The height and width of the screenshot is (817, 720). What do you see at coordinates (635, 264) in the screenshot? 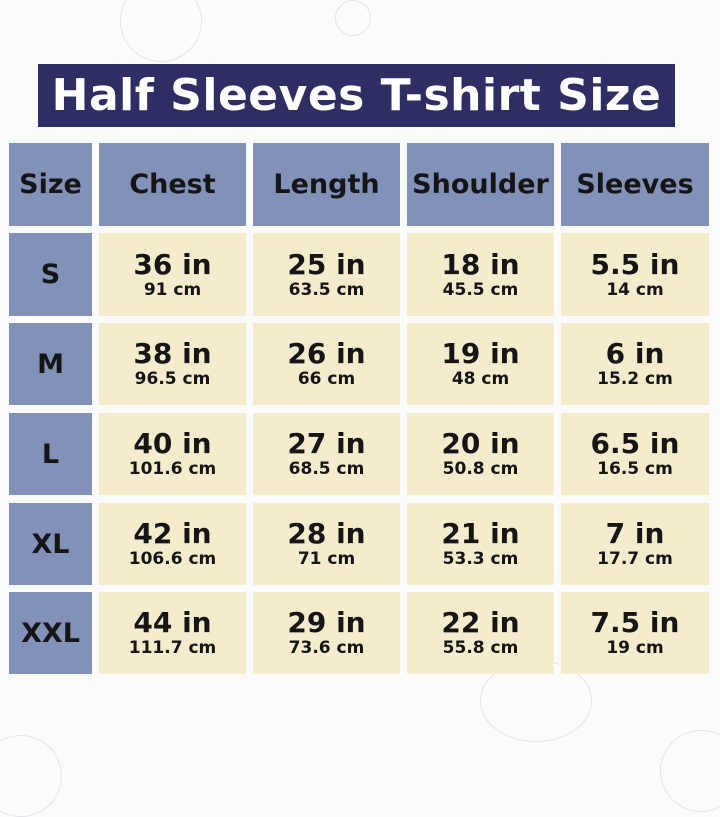
I see `measurement-inches: 5.5 in` at bounding box center [635, 264].